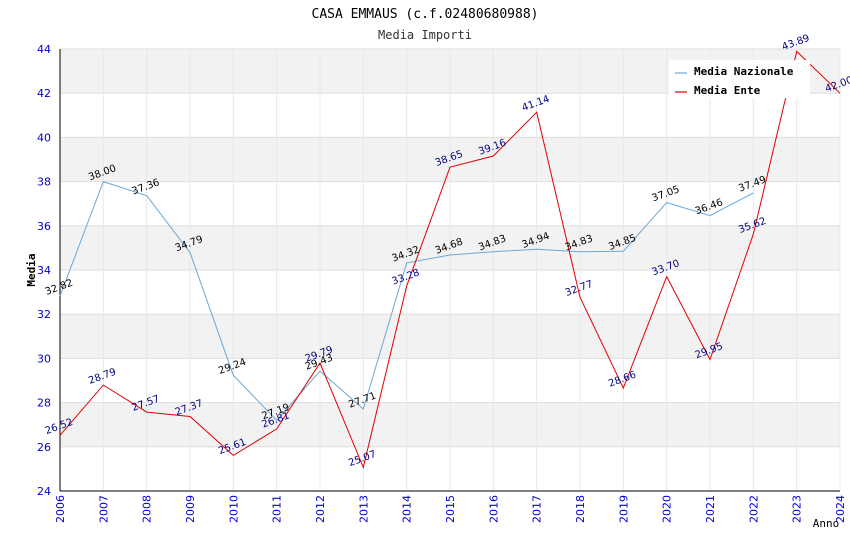 Image resolution: width=850 pixels, height=550 pixels. I want to click on chart-subtitle: Media Importi, so click(425, 35).